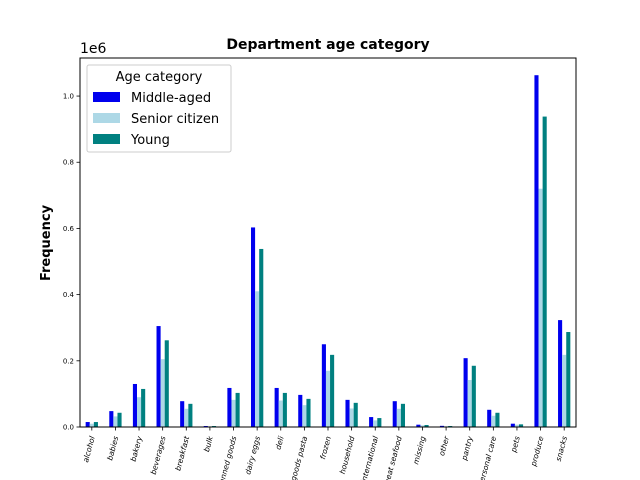 This screenshot has height=480, width=640. What do you see at coordinates (403, 415) in the screenshot?
I see `bar-young-meat-seafood` at bounding box center [403, 415].